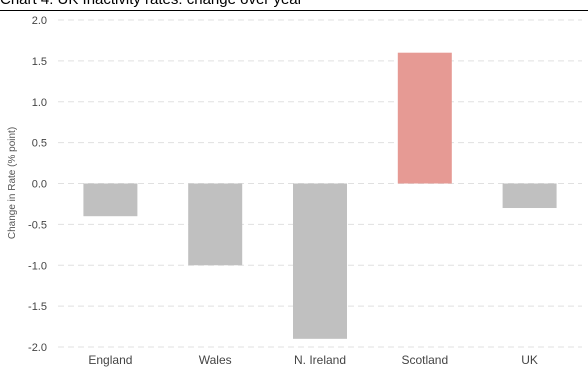 This screenshot has width=588, height=367. Describe the element at coordinates (294, 10) in the screenshot. I see `title-underline` at that location.